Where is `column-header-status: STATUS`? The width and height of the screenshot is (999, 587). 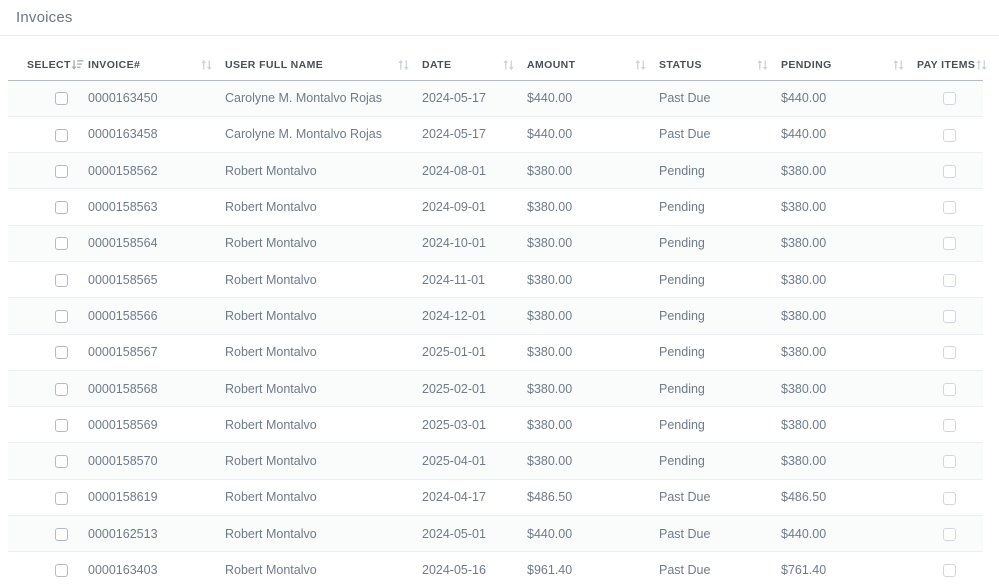
column-header-status: STATUS is located at coordinates (720, 67).